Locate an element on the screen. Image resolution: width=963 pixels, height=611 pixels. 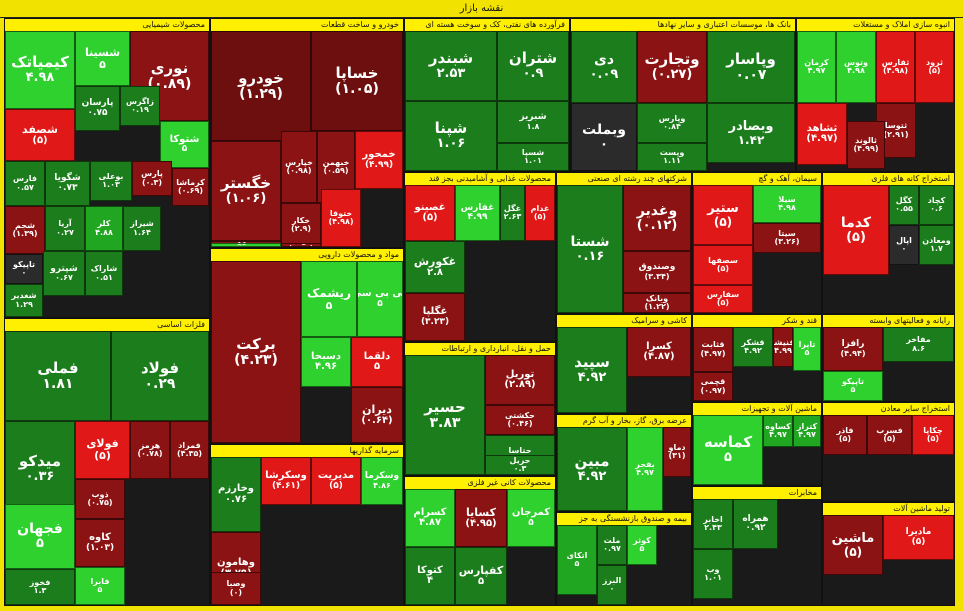
stock-tile: کیمیاتک ۴.۹۸ is located at coordinates (40, 70).